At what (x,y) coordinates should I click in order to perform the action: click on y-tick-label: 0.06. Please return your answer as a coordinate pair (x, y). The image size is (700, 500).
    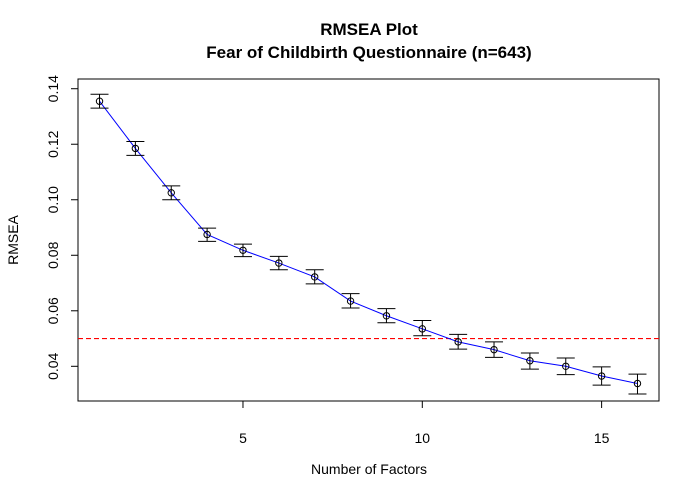
    Looking at the image, I should click on (53, 310).